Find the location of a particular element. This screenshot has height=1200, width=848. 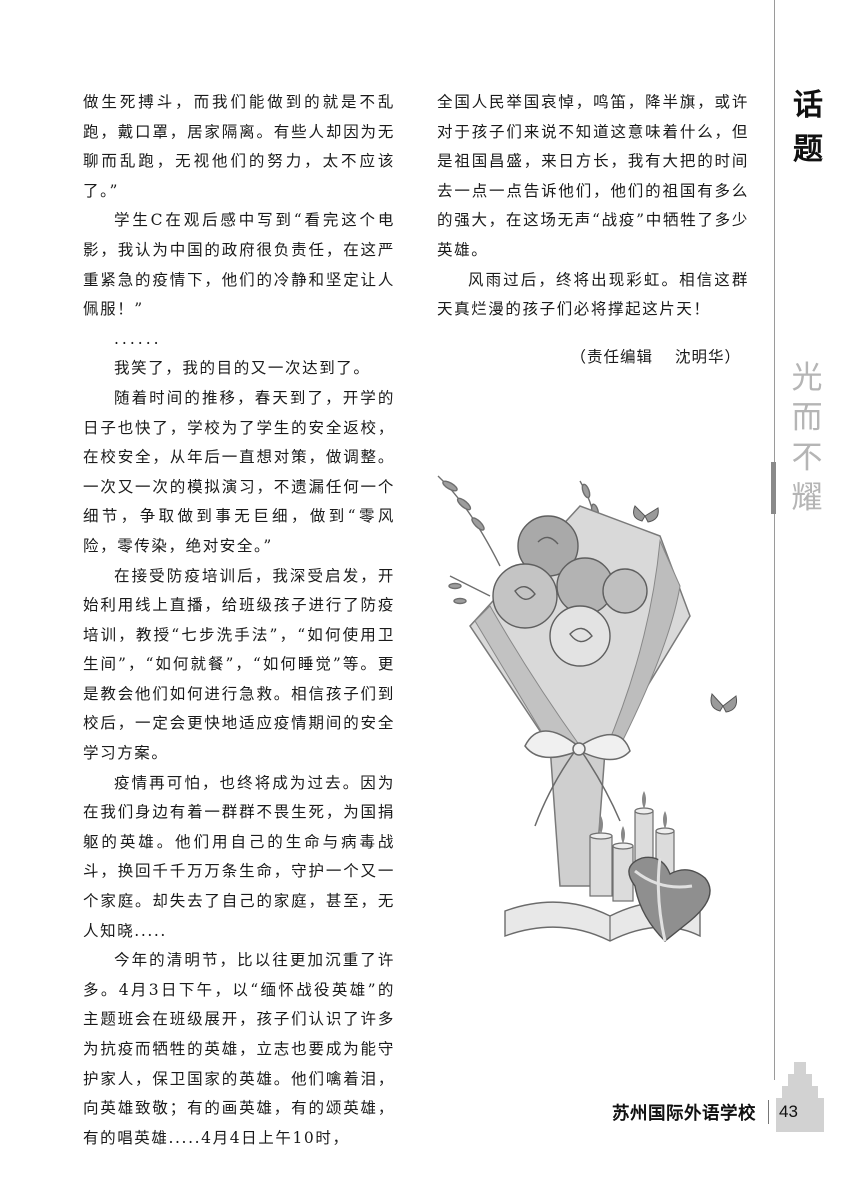

section-topic: 话 题 is located at coordinates (808, 128).